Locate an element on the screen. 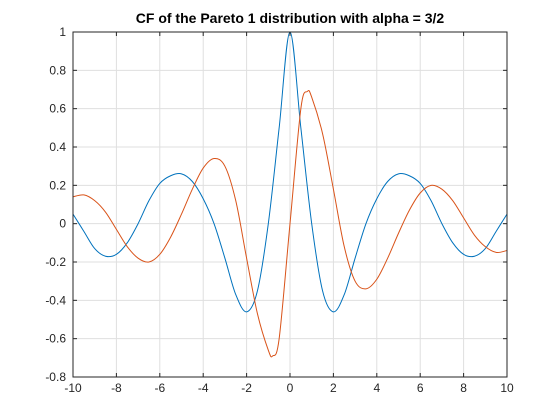 The width and height of the screenshot is (560, 420). y-tick-label: 1 is located at coordinates (62, 32).